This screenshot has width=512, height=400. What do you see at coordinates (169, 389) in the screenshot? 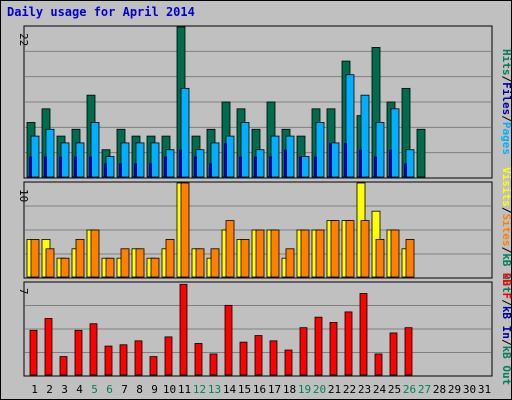
I see `day-label: 10` at bounding box center [169, 389].